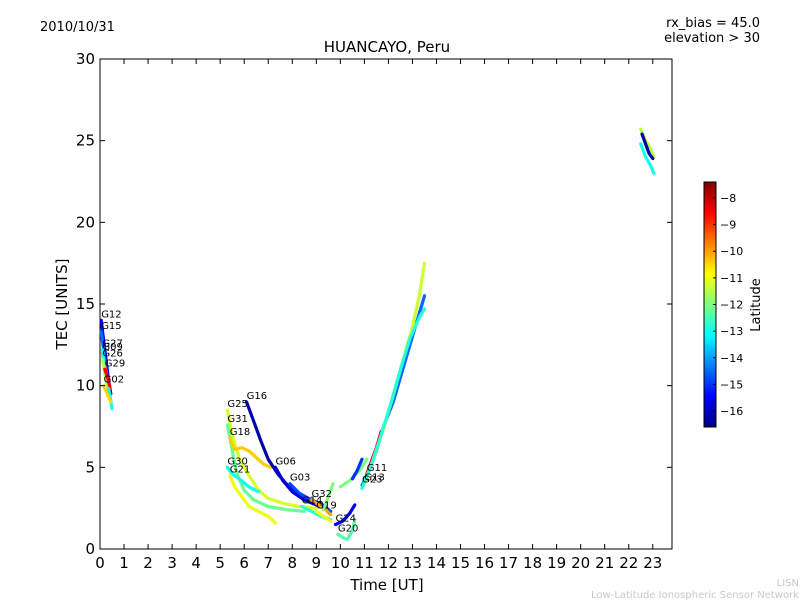 The height and width of the screenshot is (600, 800). I want to click on colorbar-ticks: −8 −9 −10 −11 −12 −13 −14 −15 −16, so click(728, 305).